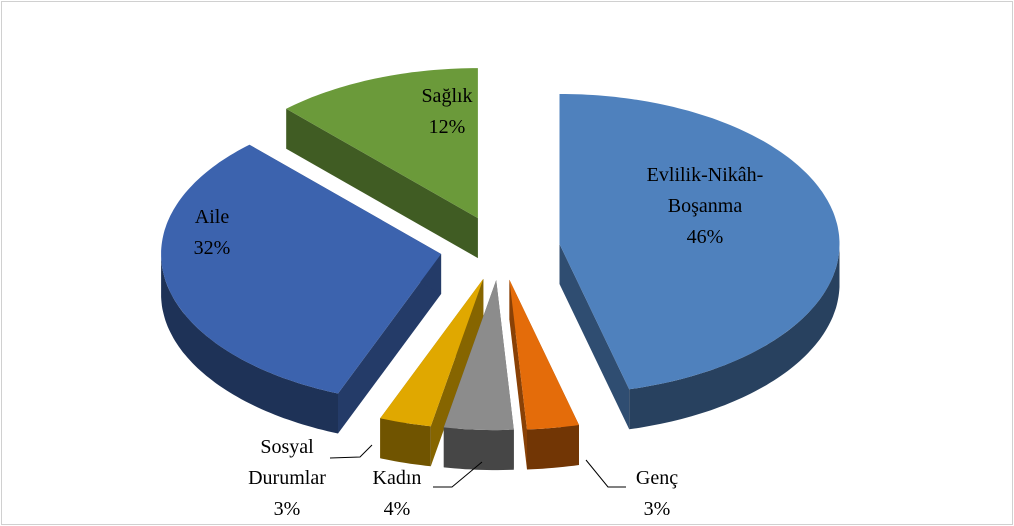 Image resolution: width=1014 pixels, height=526 pixels. What do you see at coordinates (287, 462) in the screenshot?
I see `category-label: Sosyal Durumlar` at bounding box center [287, 462].